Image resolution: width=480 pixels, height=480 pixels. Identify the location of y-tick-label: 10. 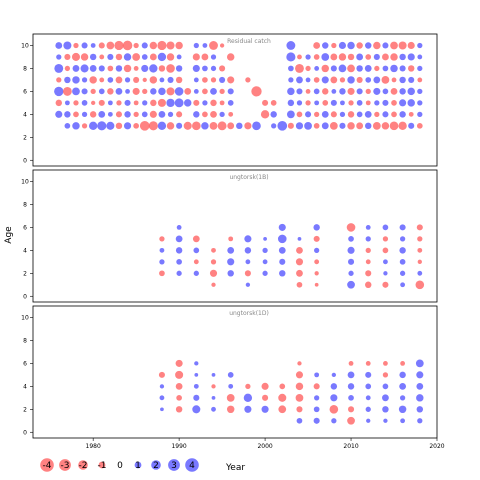
(25, 45).